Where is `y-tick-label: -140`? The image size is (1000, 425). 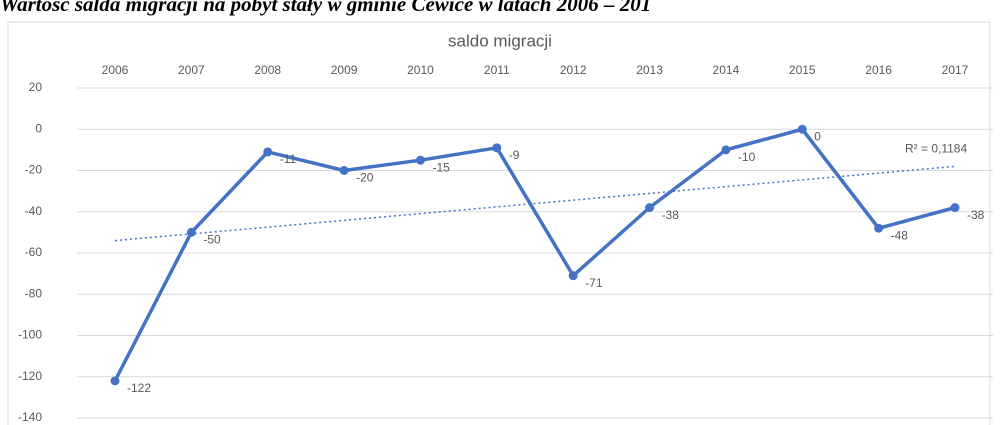
y-tick-label: -140 is located at coordinates (30, 417).